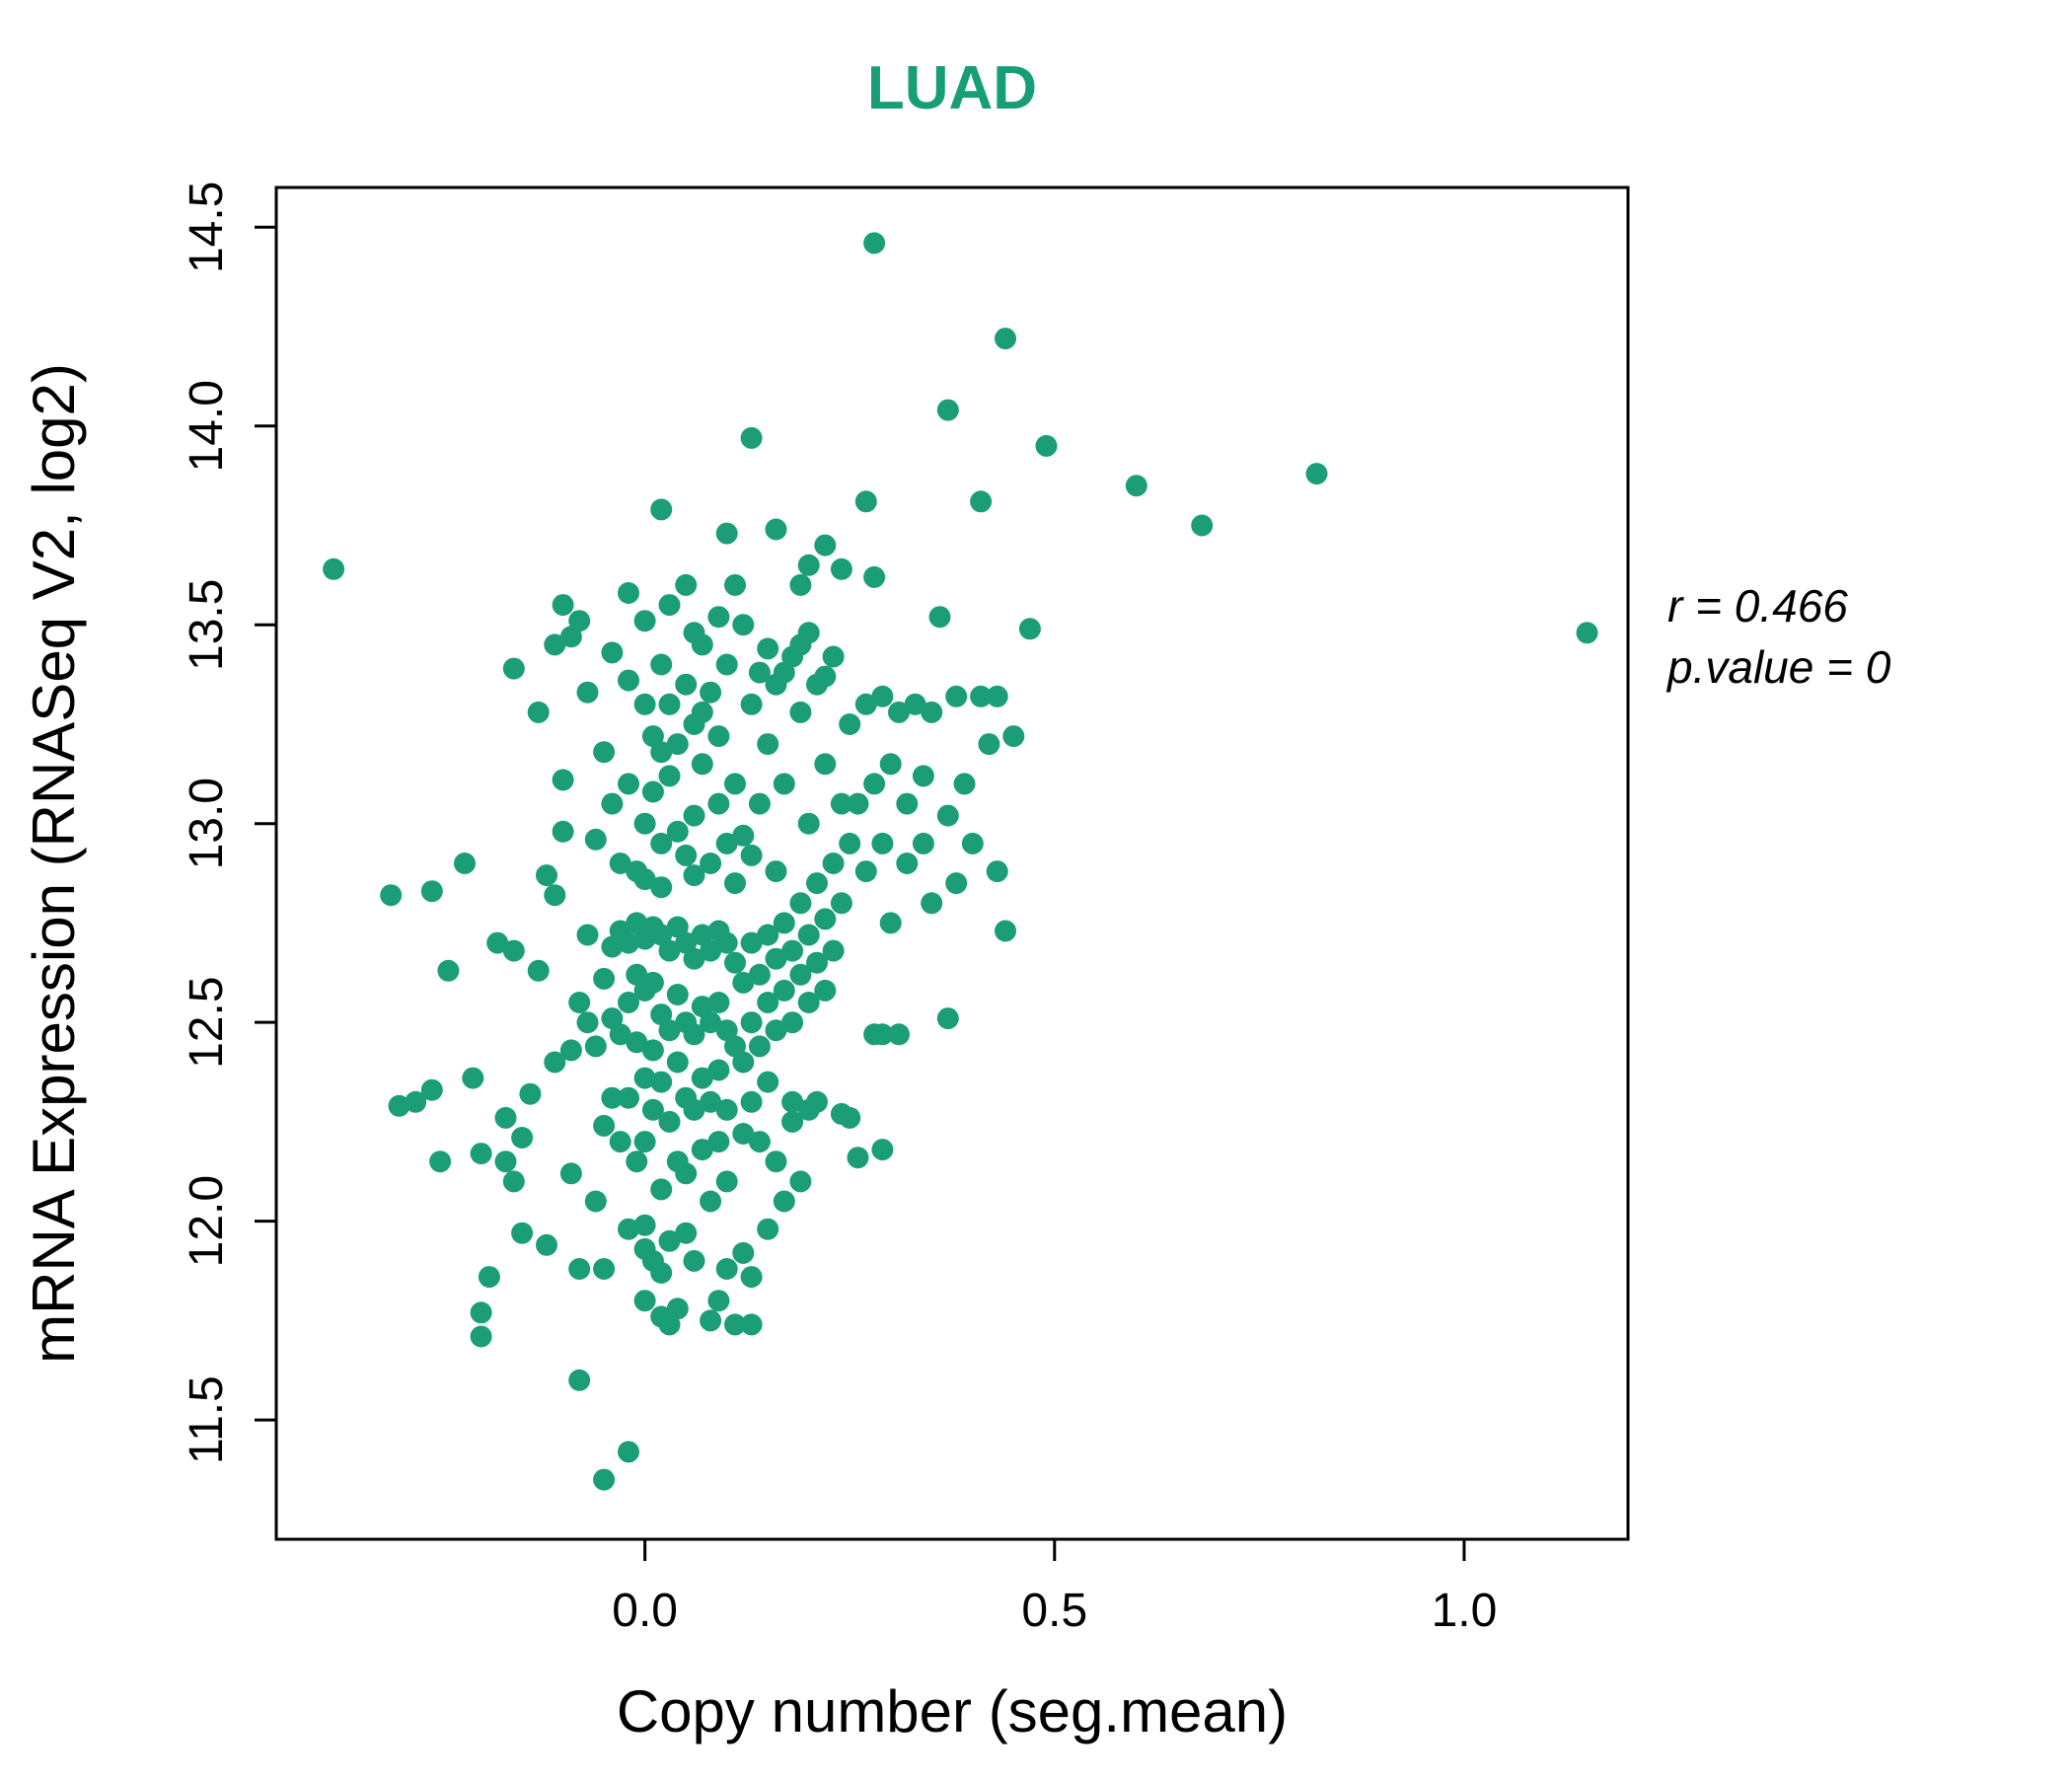  What do you see at coordinates (1758, 606) in the screenshot?
I see `correlation-r-annotation: r = 0.466` at bounding box center [1758, 606].